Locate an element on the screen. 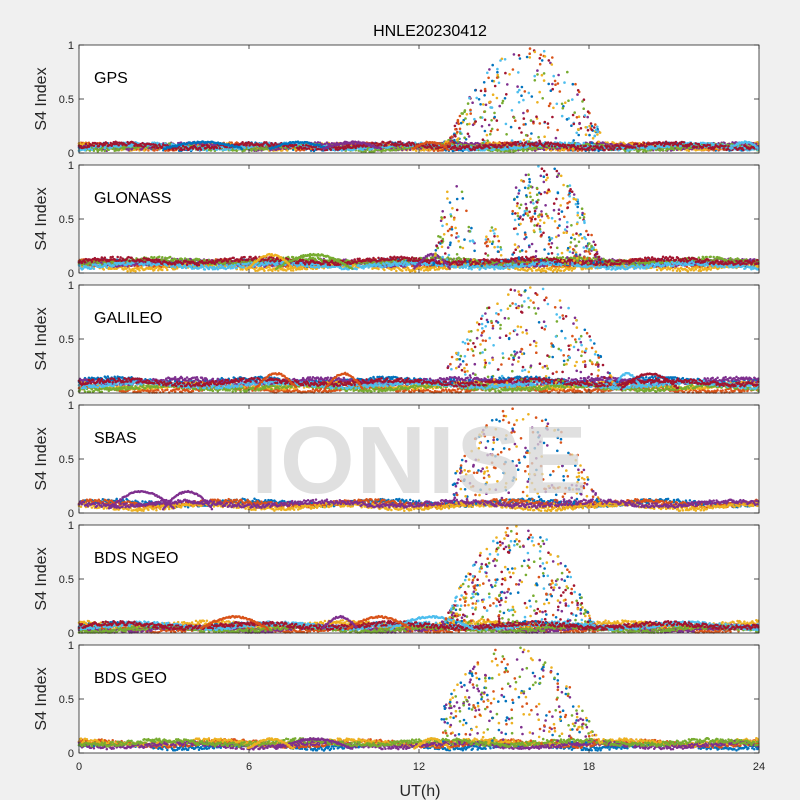  figure-title: HNLE20230412 is located at coordinates (430, 31).